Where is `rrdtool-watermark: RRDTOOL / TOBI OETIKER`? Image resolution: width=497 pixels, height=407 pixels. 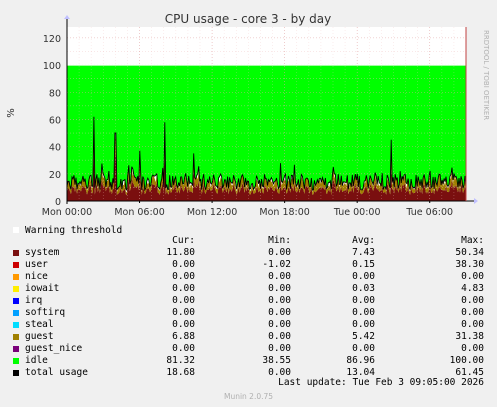 rrdtool-watermark: RRDTOOL / TOBI OETIKER is located at coordinates (486, 75).